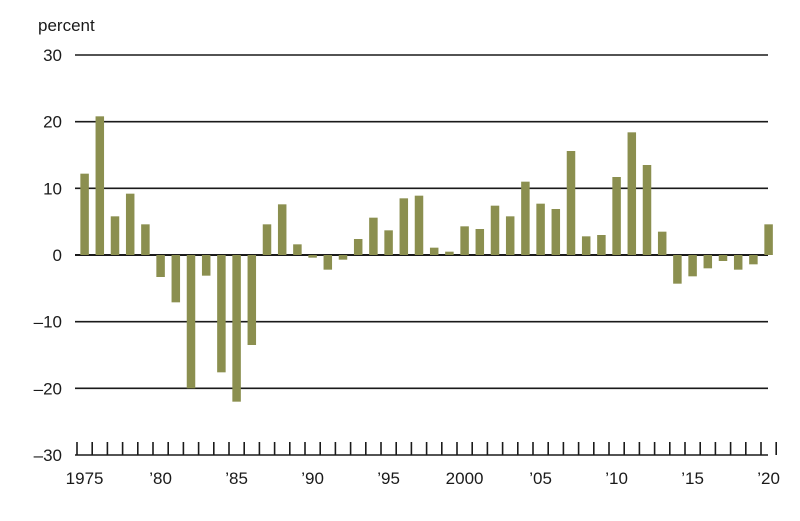  I want to click on bar-1980, so click(160, 266).